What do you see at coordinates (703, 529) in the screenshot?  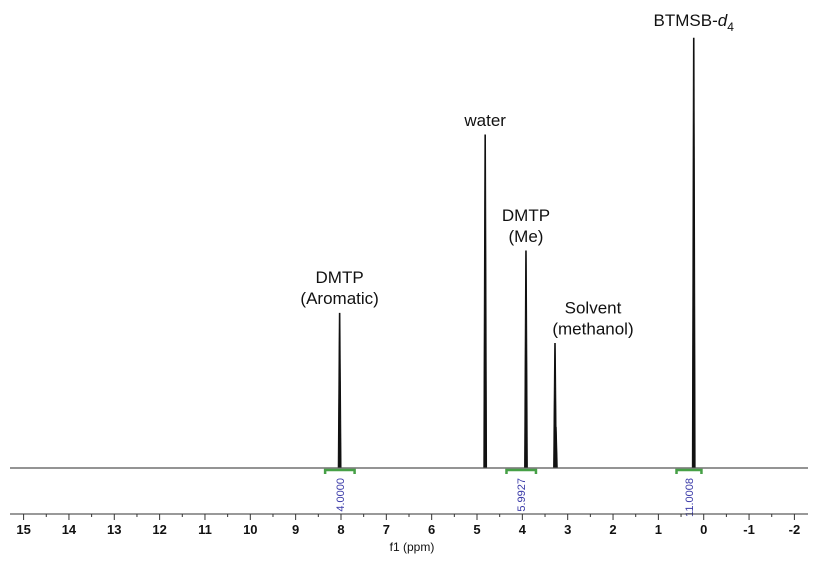 I see `x-tick-label: 0` at bounding box center [703, 529].